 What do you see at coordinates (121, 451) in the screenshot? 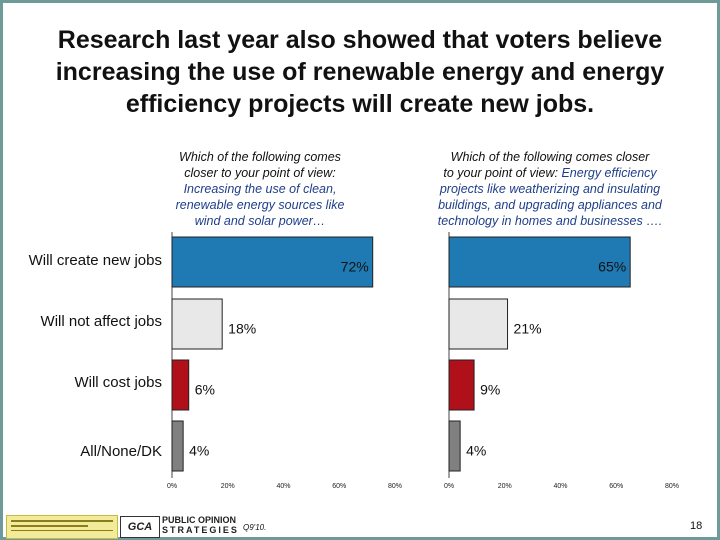
I see `category-label: All/None/DK` at bounding box center [121, 451].